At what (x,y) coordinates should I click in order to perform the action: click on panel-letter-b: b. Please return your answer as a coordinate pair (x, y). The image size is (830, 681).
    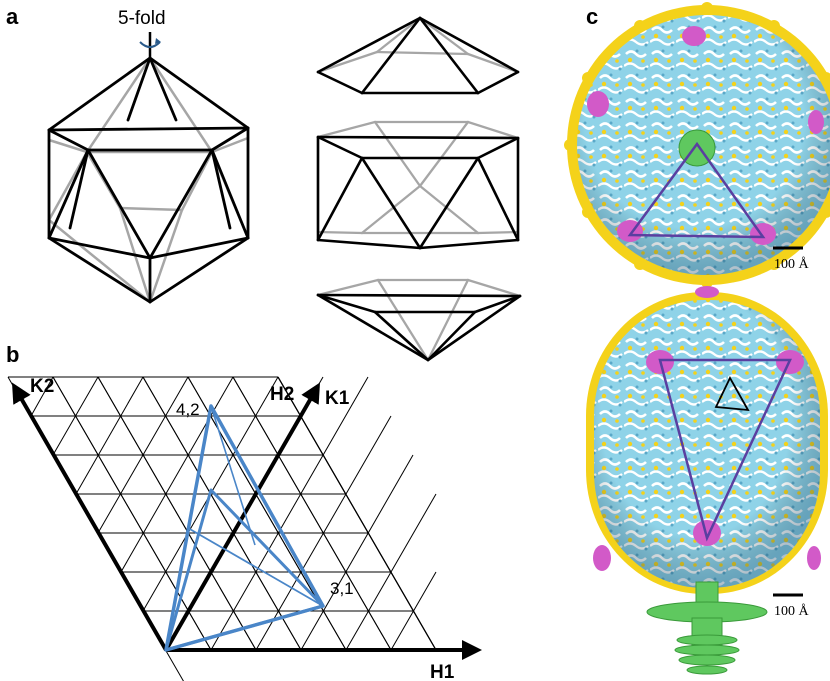
    Looking at the image, I should click on (12, 354).